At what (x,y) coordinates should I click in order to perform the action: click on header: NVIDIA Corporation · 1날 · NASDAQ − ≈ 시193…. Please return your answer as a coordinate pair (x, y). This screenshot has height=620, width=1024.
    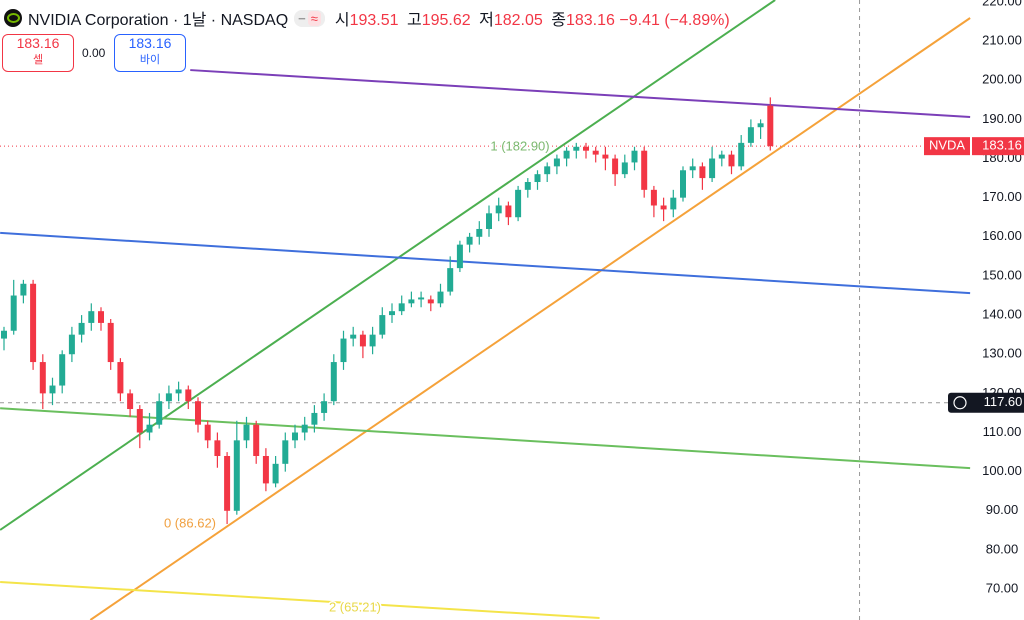
    Looking at the image, I should click on (367, 18).